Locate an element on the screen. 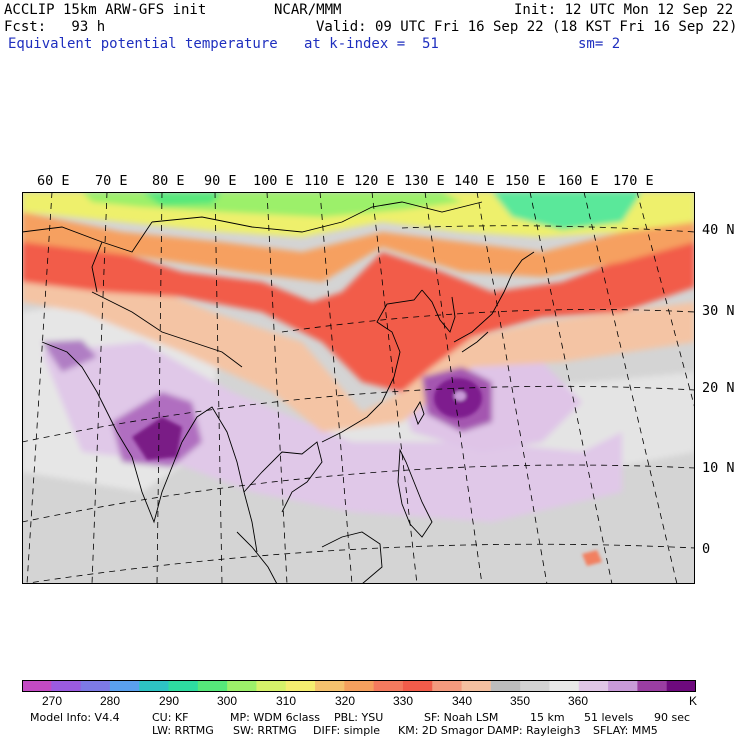 This screenshot has width=740, height=740. colorbar-unit: K is located at coordinates (693, 701).